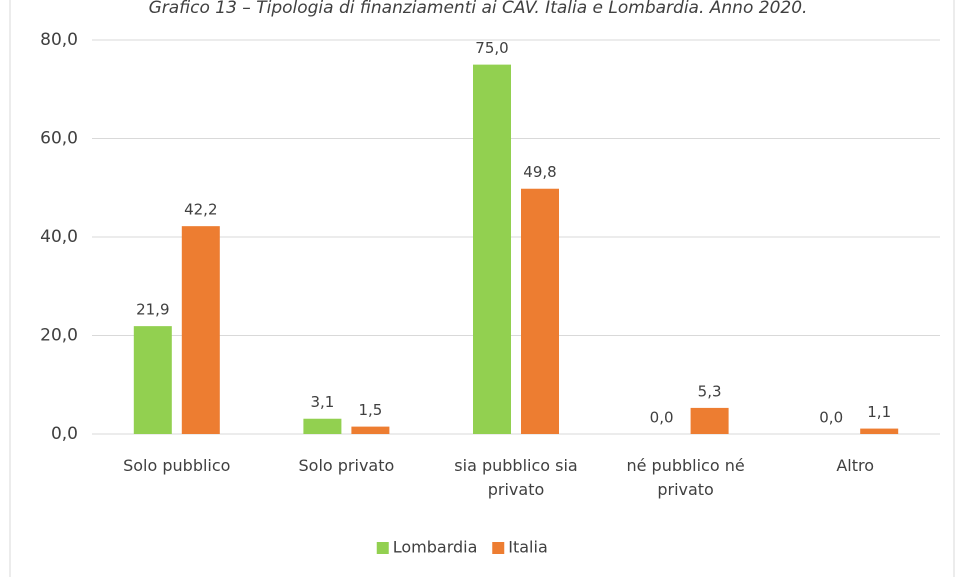  What do you see at coordinates (200, 210) in the screenshot?
I see `data-label: 42,2` at bounding box center [200, 210].